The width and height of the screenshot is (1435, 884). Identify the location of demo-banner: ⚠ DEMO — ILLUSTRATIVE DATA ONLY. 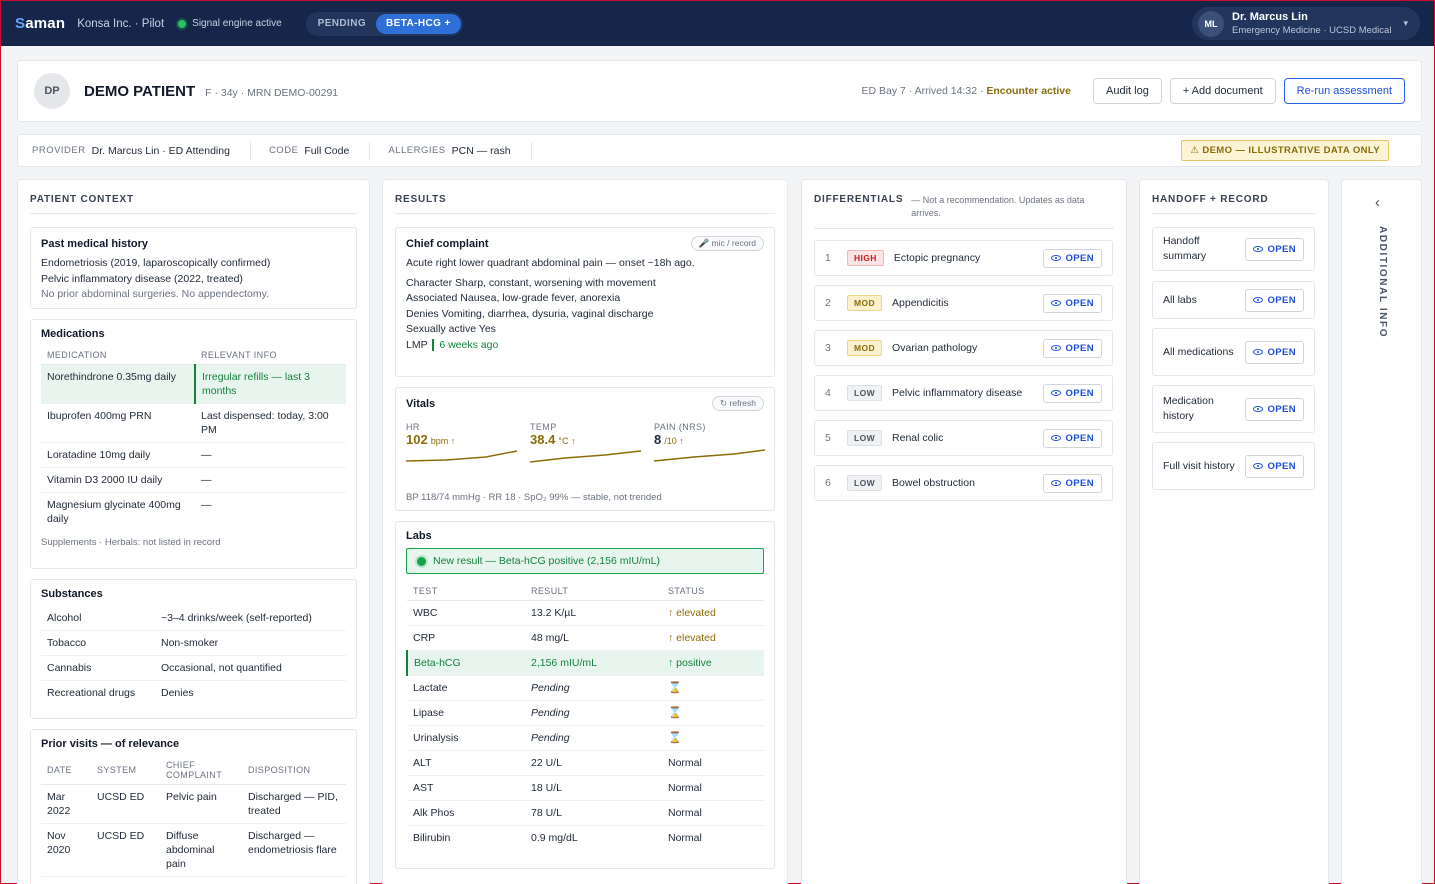
(1285, 150).